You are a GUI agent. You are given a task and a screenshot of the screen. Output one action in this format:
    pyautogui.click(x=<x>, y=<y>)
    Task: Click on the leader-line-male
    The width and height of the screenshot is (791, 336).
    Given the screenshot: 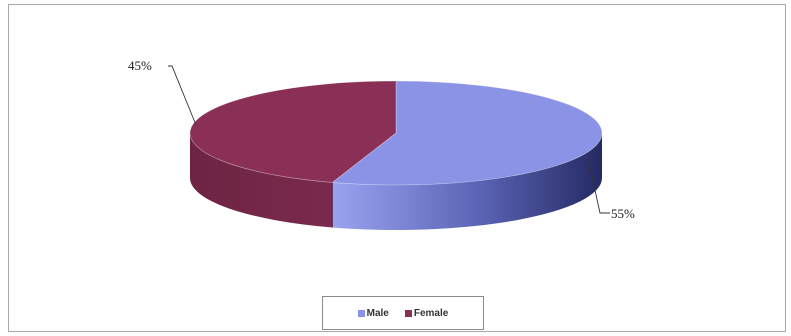 What is the action you would take?
    pyautogui.click(x=598, y=185)
    